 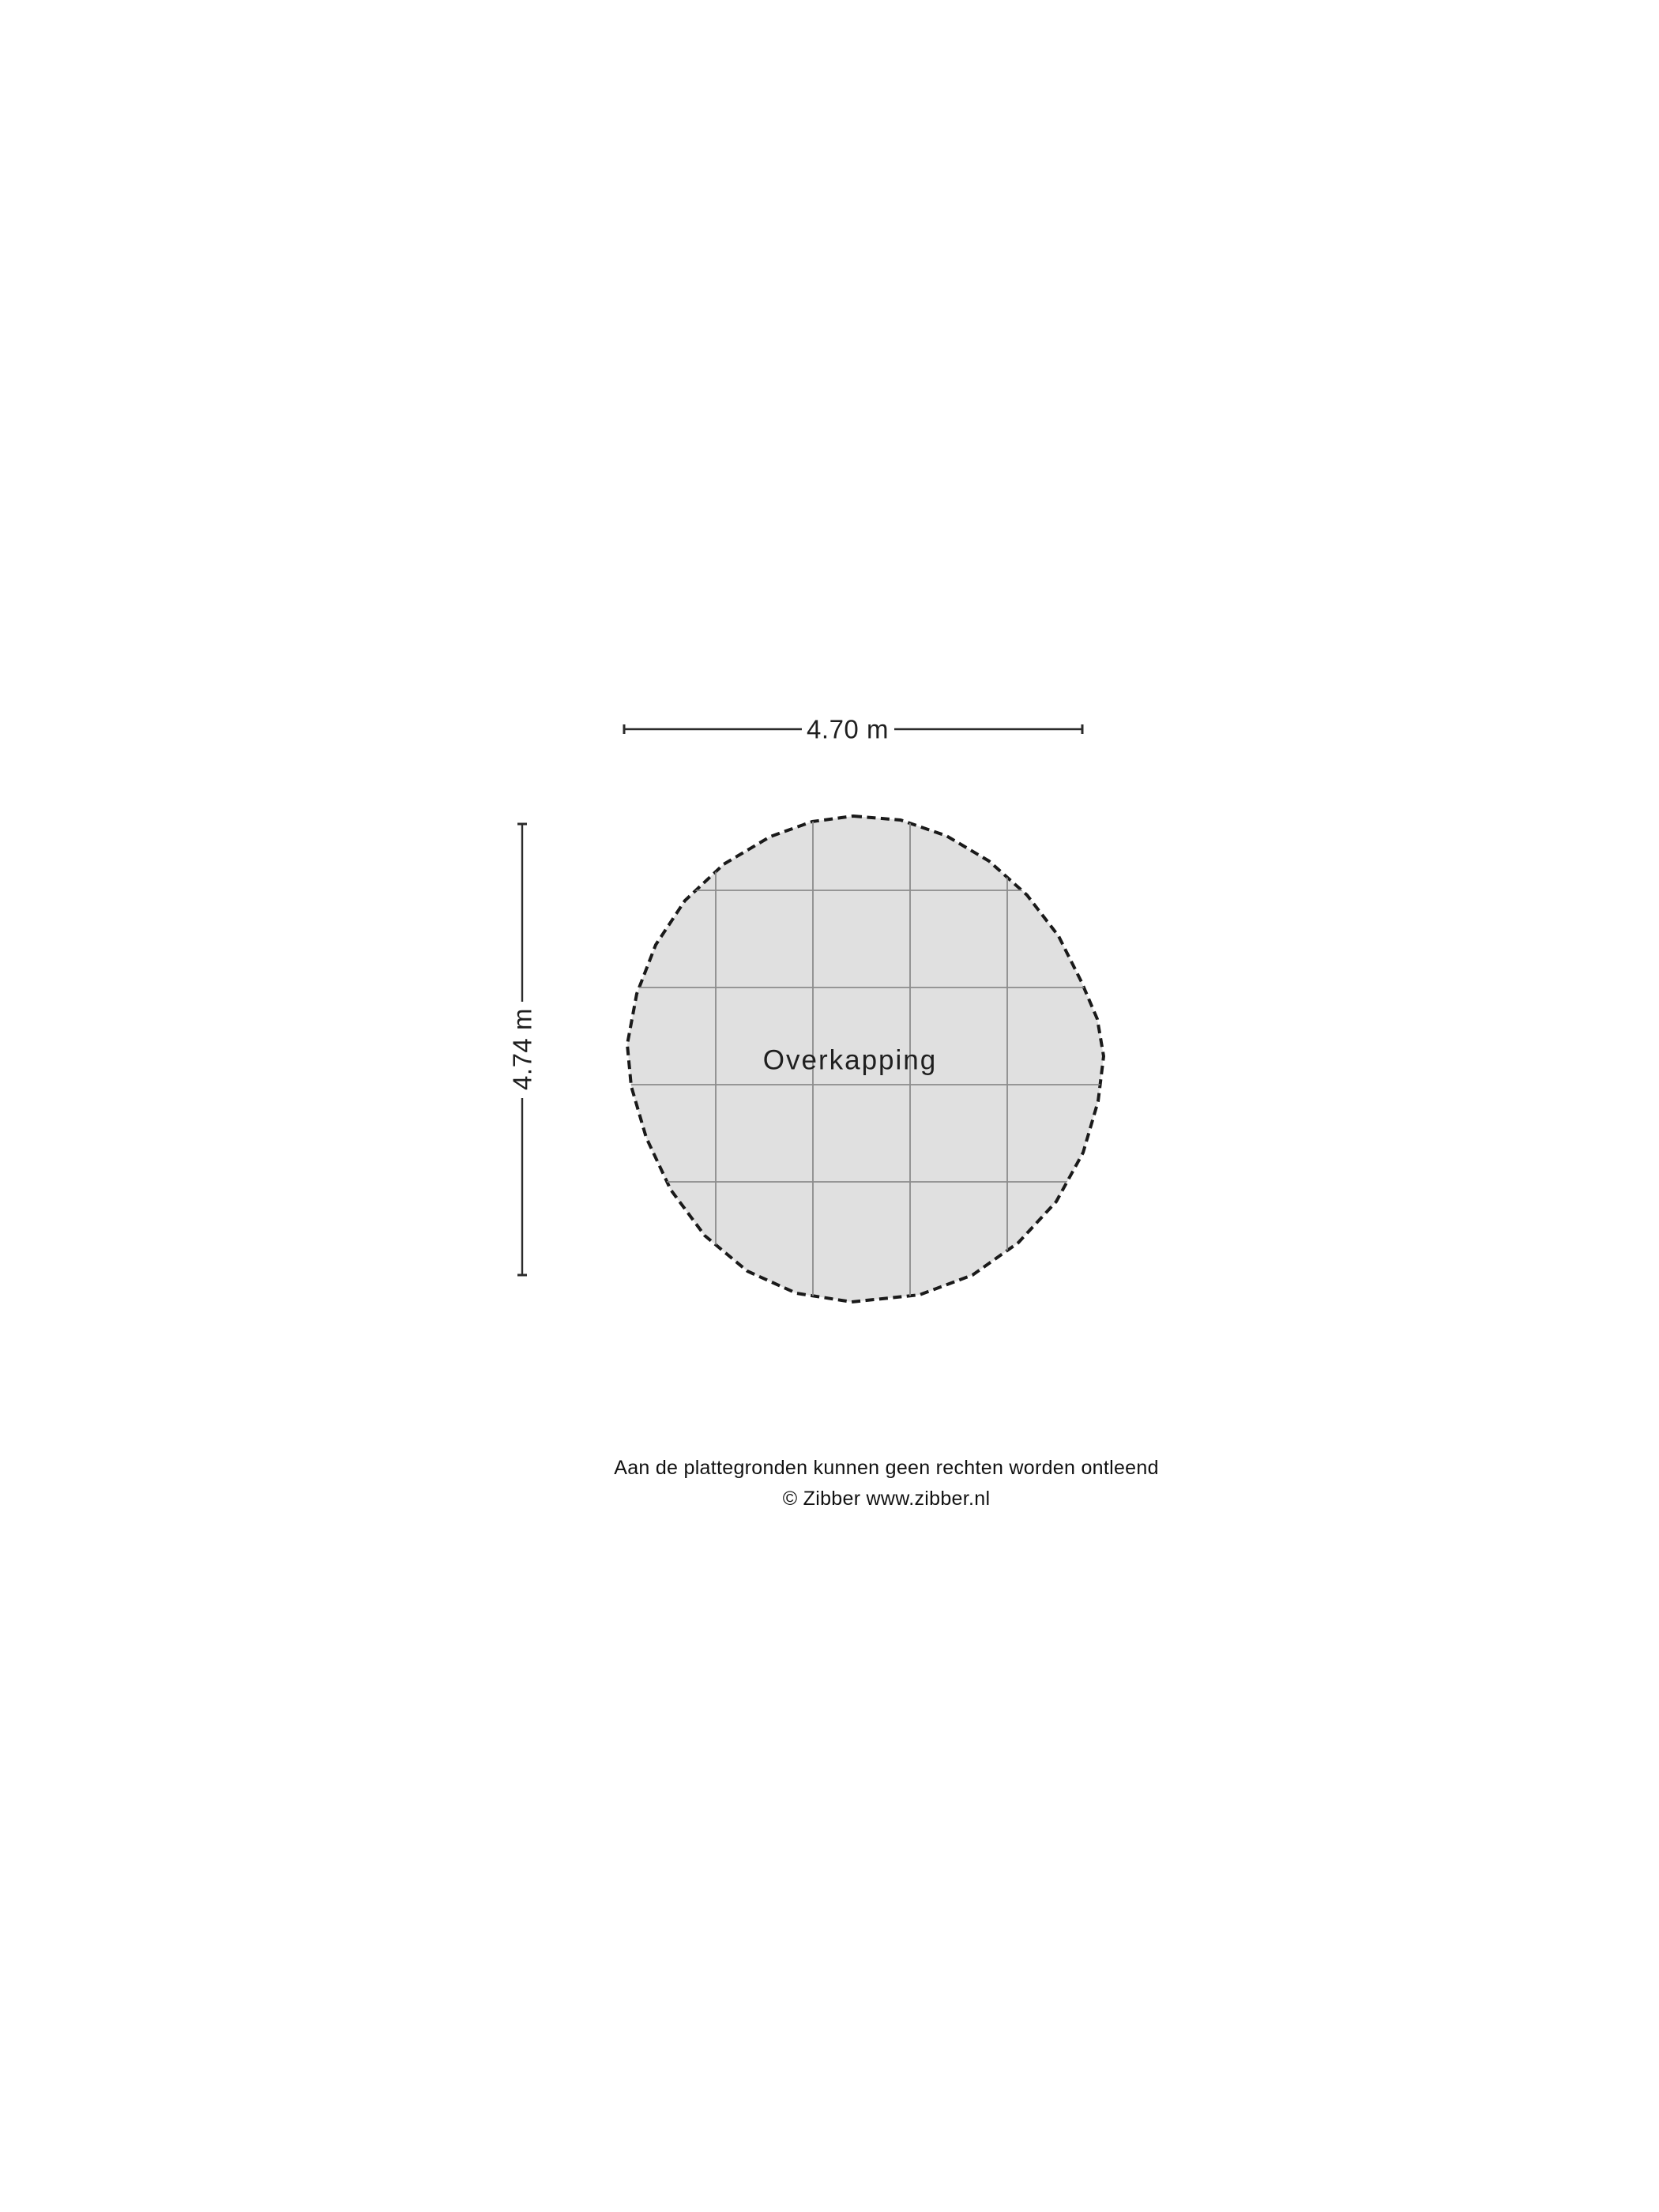 I want to click on overkapping-area: Overkapping, so click(x=866, y=1059).